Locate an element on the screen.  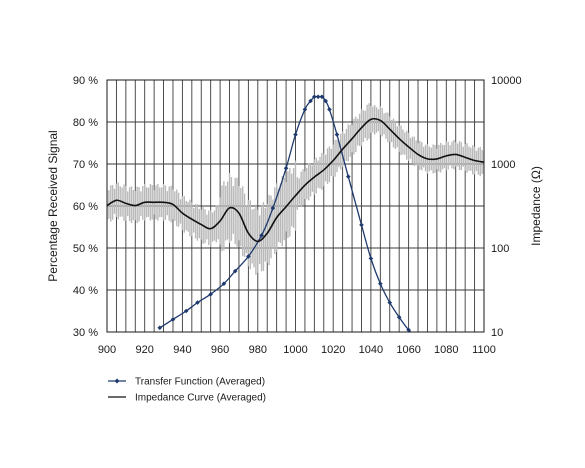
y-left-tick-label: 90 % is located at coordinates (85, 81).